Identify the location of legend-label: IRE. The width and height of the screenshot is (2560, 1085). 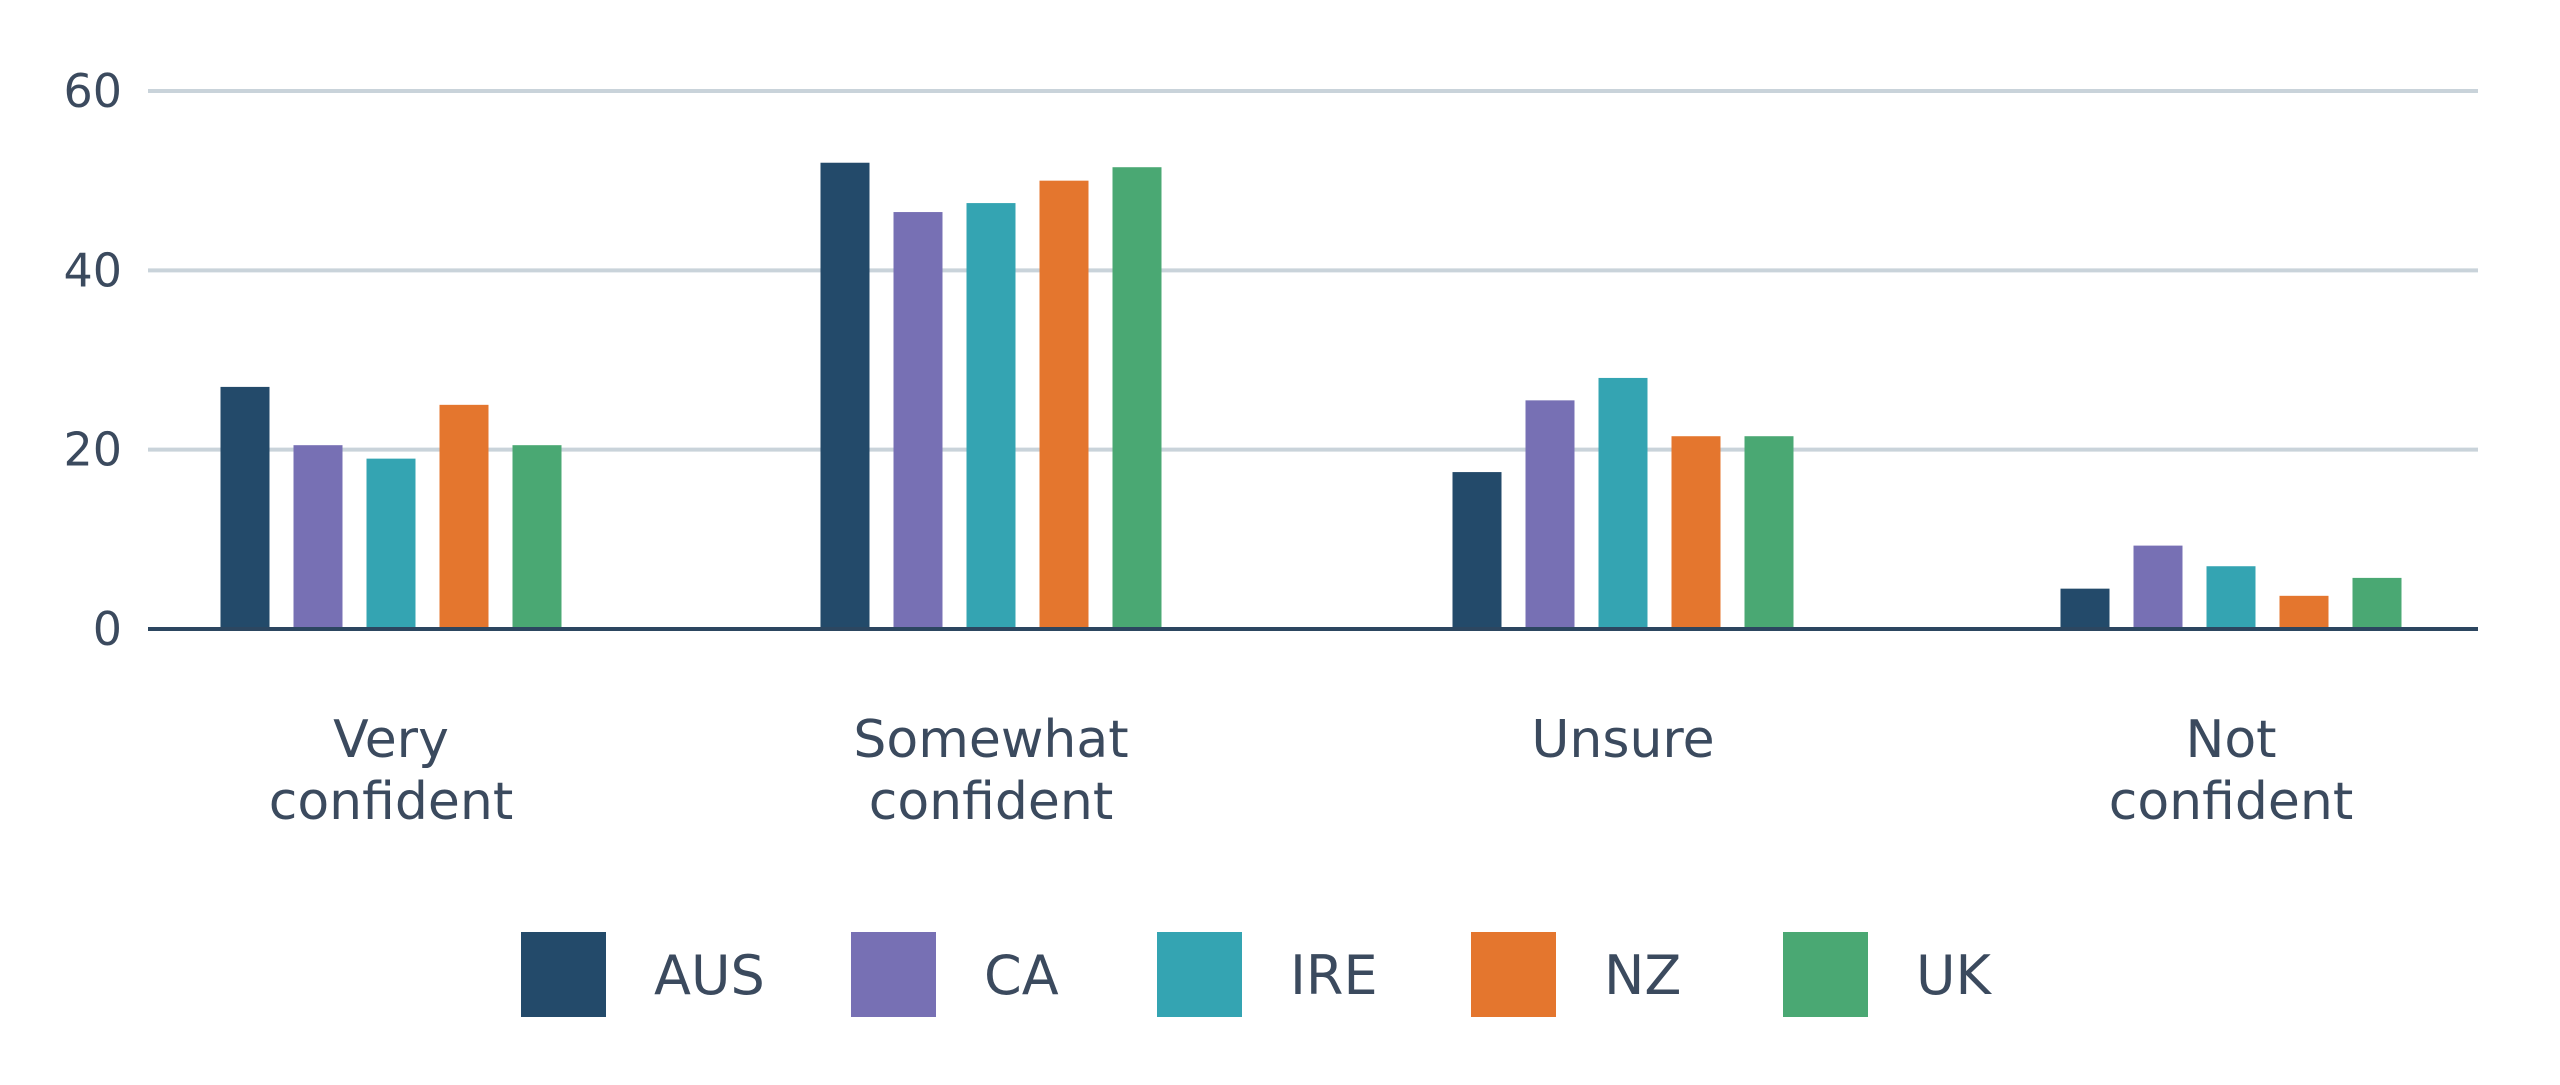
(1334, 975).